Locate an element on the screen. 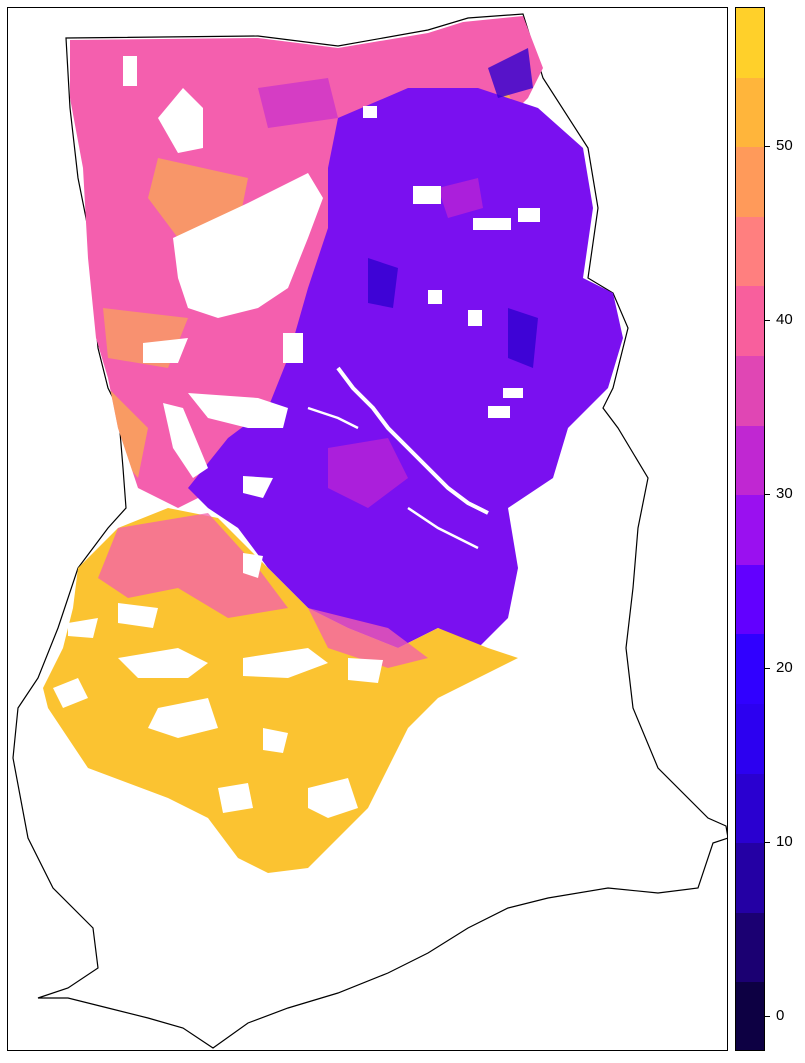  legend-tick-label: 20 is located at coordinates (784, 667).